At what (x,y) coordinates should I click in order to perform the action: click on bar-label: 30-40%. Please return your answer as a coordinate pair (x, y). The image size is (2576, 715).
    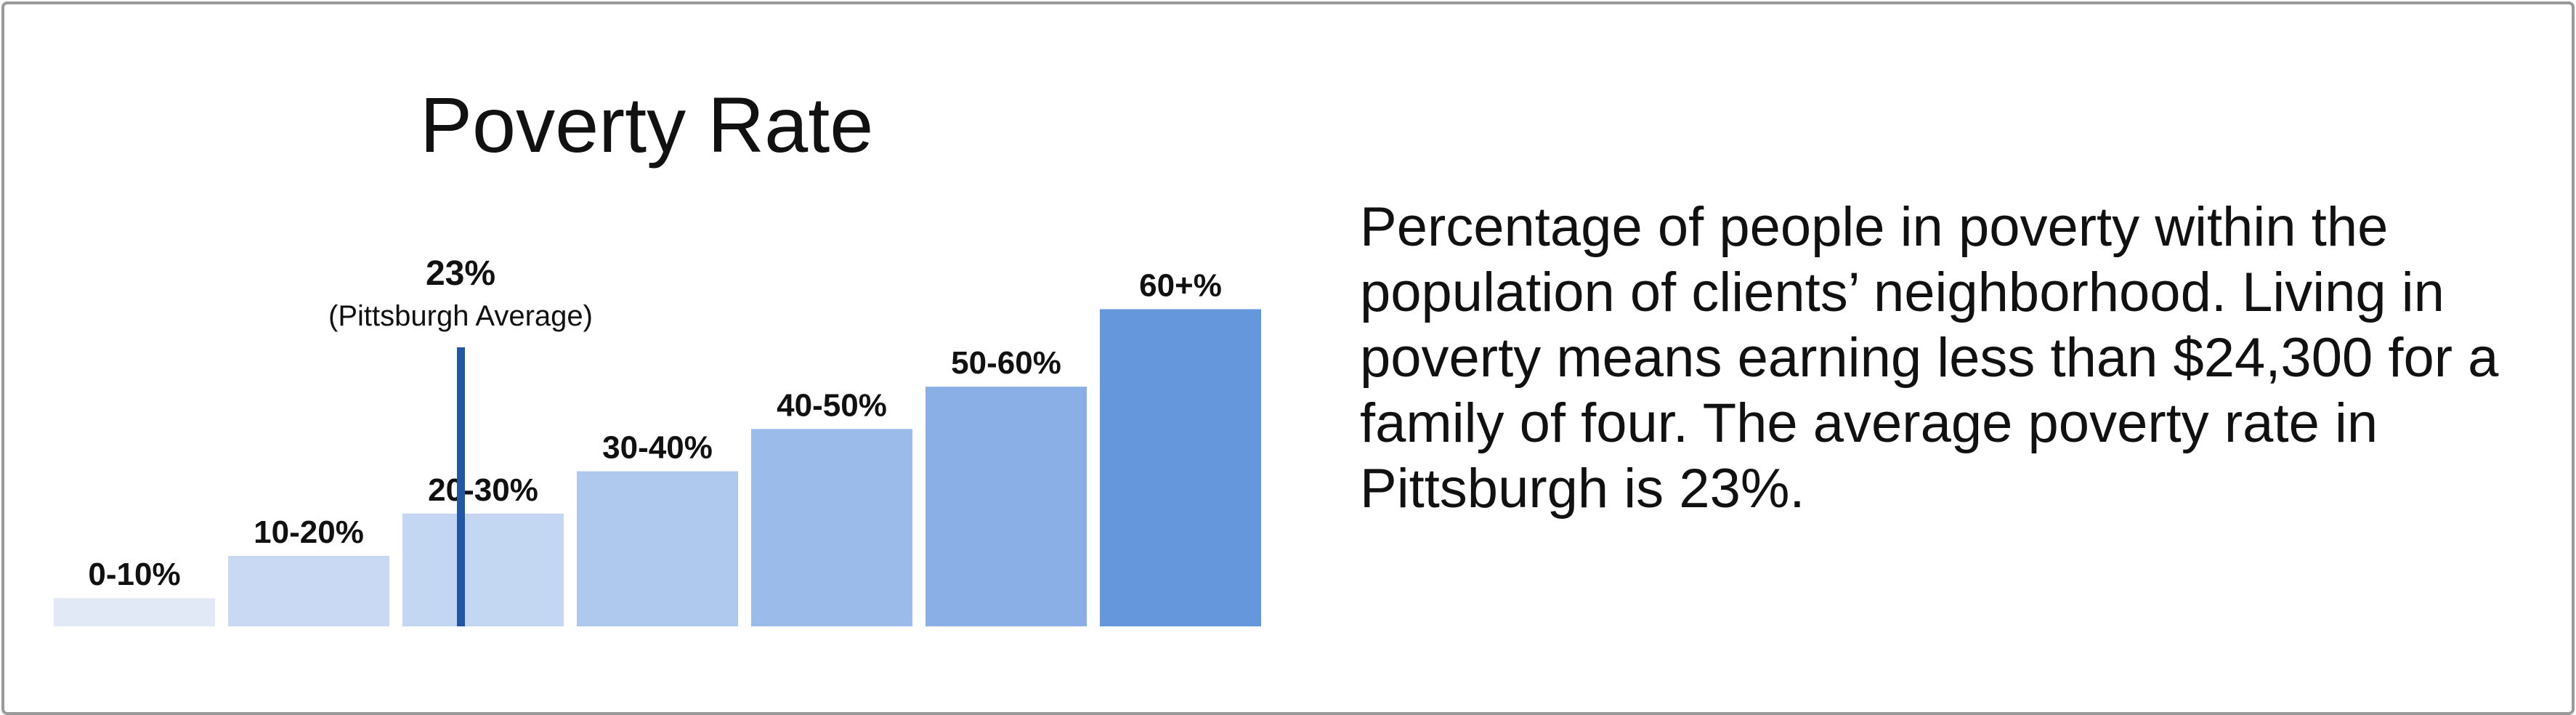
    Looking at the image, I should click on (657, 448).